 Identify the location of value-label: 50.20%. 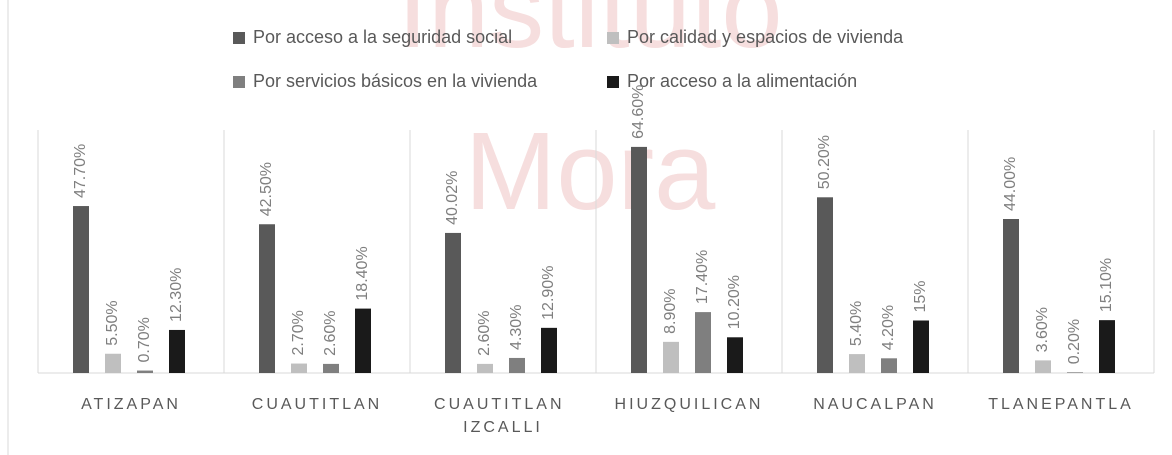
(824, 162).